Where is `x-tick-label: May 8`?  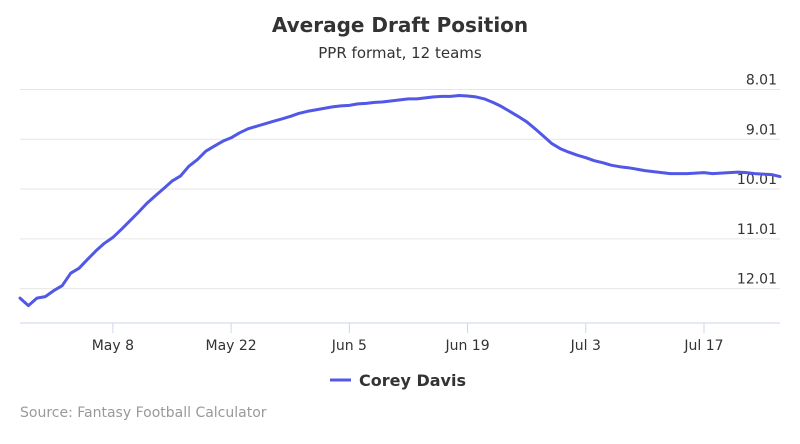
x-tick-label: May 8 is located at coordinates (113, 346).